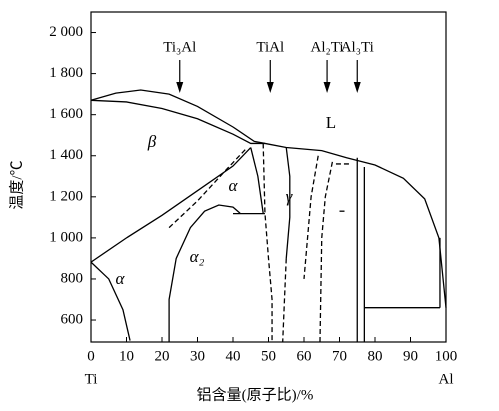  What do you see at coordinates (255, 394) in the screenshot?
I see `x-axis-label: 铝含量(原子比)/%` at bounding box center [255, 394].